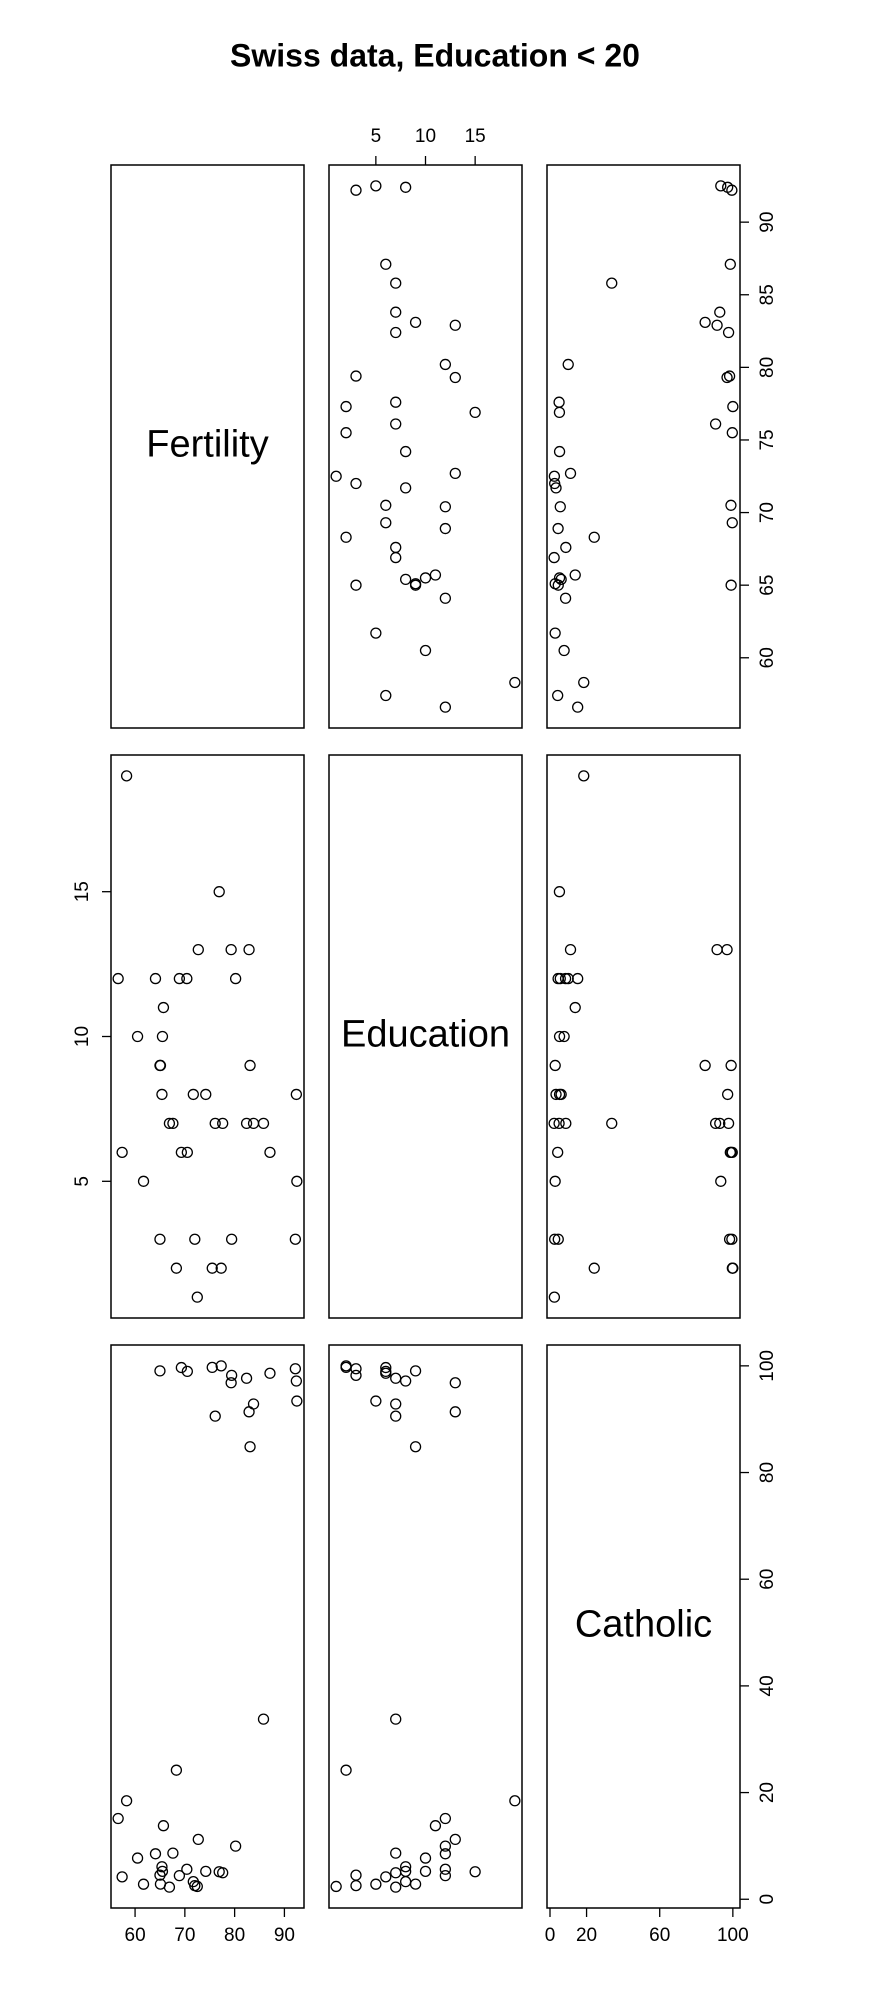 This screenshot has width=870, height=2014. I want to click on x-tick-label: 70, so click(184, 1935).